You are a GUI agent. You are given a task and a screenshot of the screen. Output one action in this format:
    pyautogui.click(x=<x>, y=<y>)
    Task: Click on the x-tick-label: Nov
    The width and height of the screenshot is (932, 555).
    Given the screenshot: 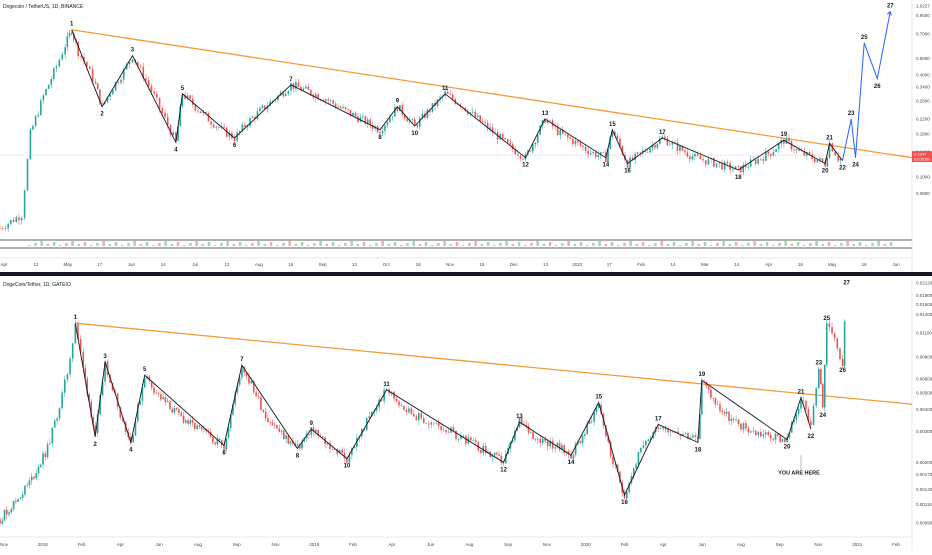 What is the action you would take?
    pyautogui.click(x=275, y=544)
    